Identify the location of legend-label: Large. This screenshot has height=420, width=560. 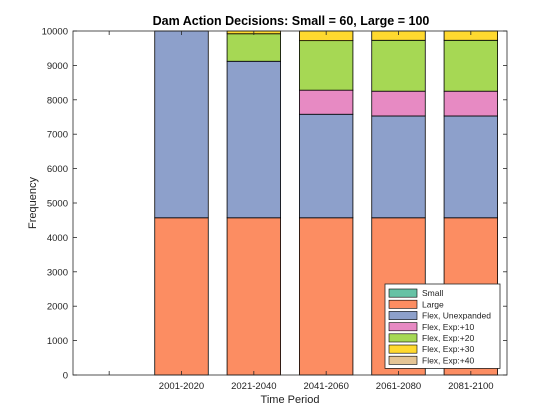
(433, 304).